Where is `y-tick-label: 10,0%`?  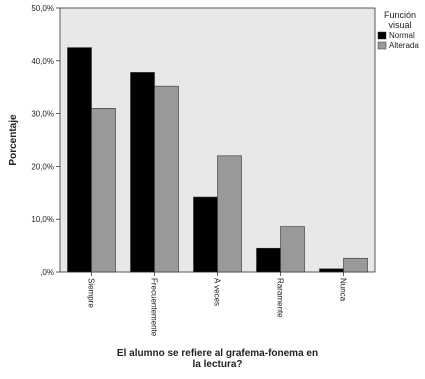 y-tick-label: 10,0% is located at coordinates (42, 219).